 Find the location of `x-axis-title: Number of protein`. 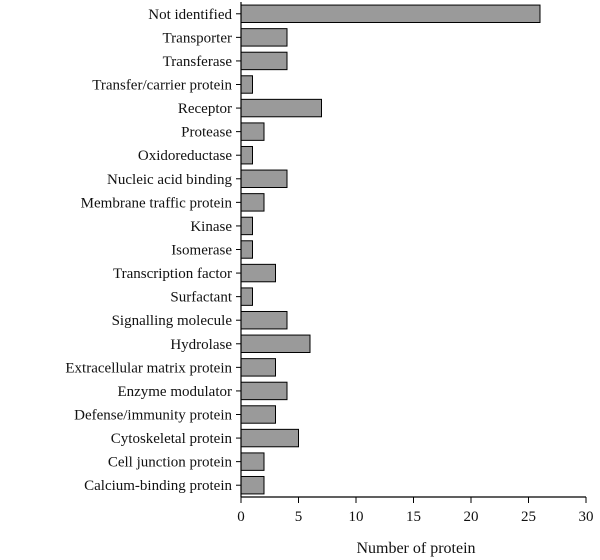

x-axis-title: Number of protein is located at coordinates (415, 548).